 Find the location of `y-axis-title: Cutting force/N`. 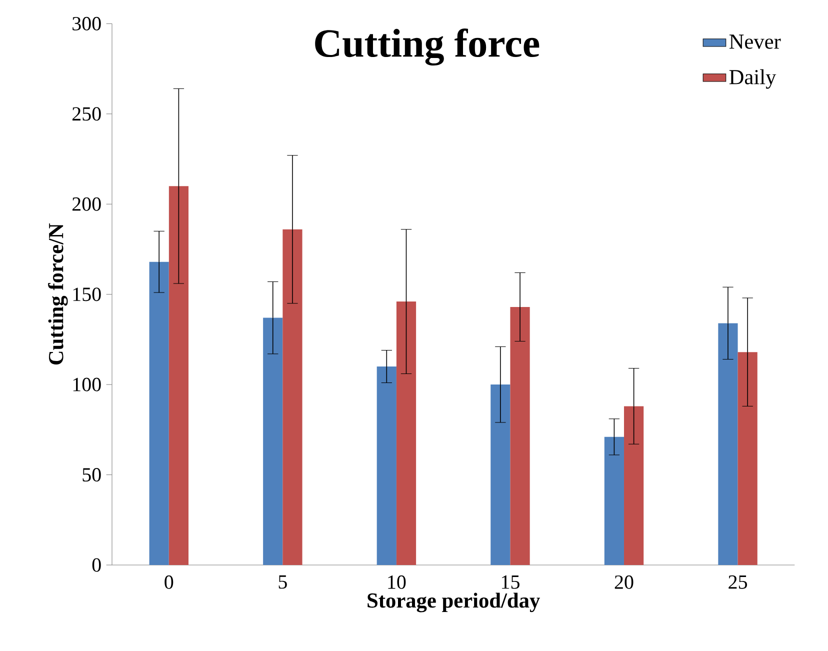

y-axis-title: Cutting force/N is located at coordinates (58, 293).